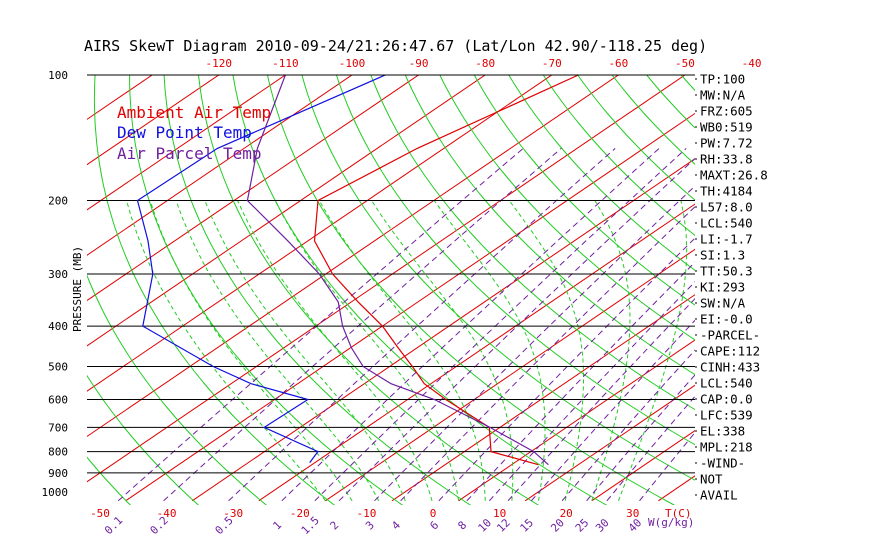 The width and height of the screenshot is (870, 560). I want to click on mixing-ratio-tick-label: 10, so click(485, 525).